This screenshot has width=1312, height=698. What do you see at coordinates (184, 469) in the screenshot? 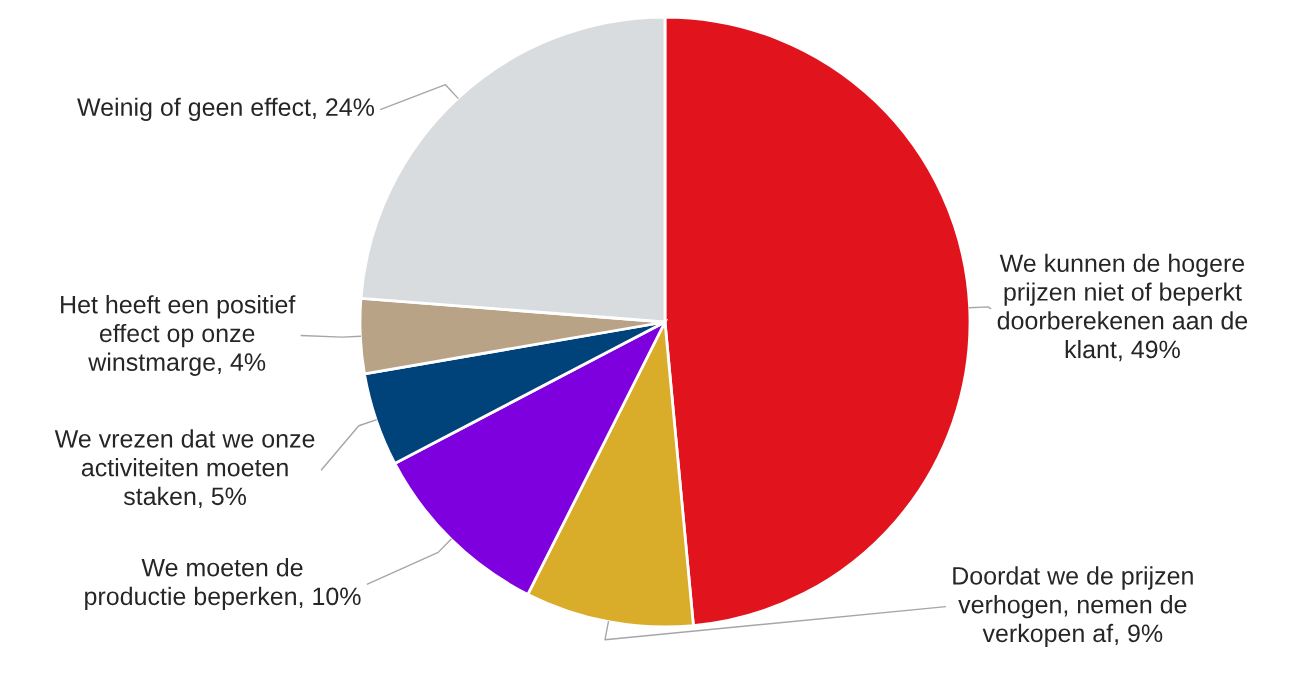
I see `slice-label: We vrezen dat we onze activiteiten moeten staken, 5%` at bounding box center [184, 469].